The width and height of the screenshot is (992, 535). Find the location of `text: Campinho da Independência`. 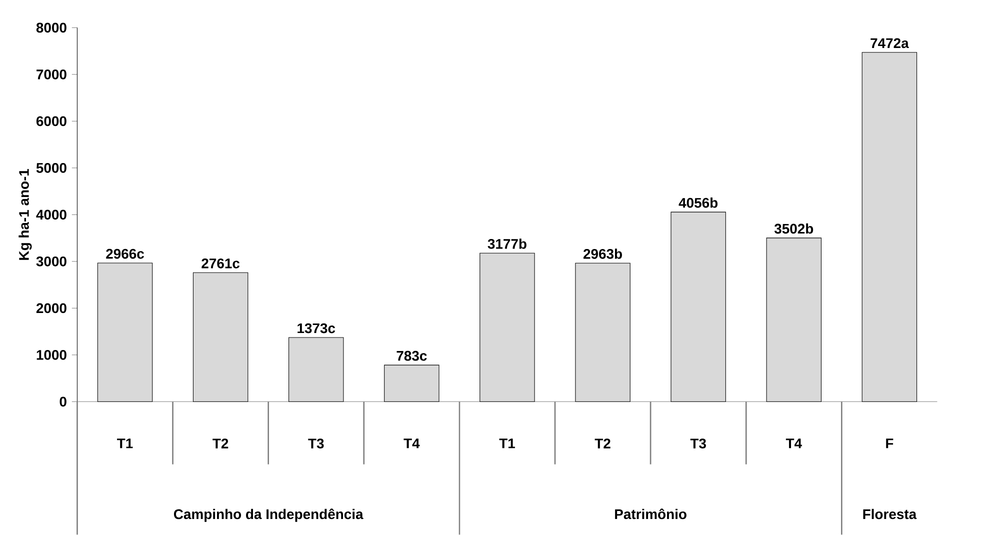

text: Campinho da Independência is located at coordinates (269, 515).